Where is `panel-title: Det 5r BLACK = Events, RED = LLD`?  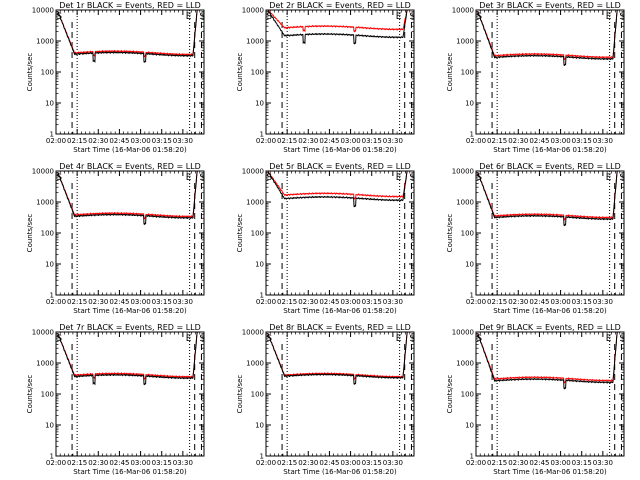
panel-title: Det 5r BLACK = Events, RED = LLD is located at coordinates (340, 166).